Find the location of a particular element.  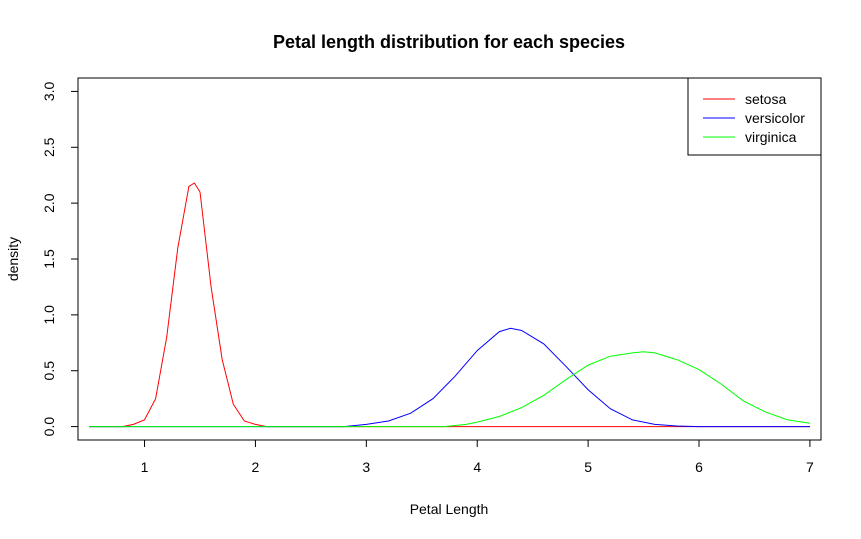

legend: setosa versicolor virginica is located at coordinates (754, 116).